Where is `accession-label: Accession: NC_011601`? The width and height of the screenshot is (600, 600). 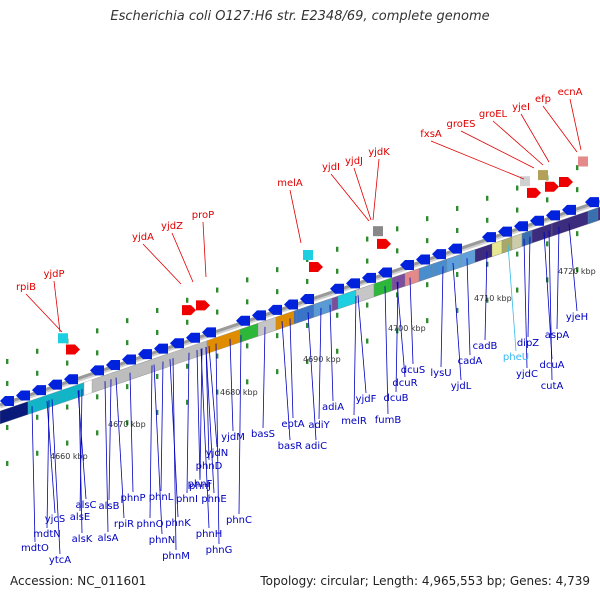
accession-label: Accession: NC_011601 is located at coordinates (78, 581).